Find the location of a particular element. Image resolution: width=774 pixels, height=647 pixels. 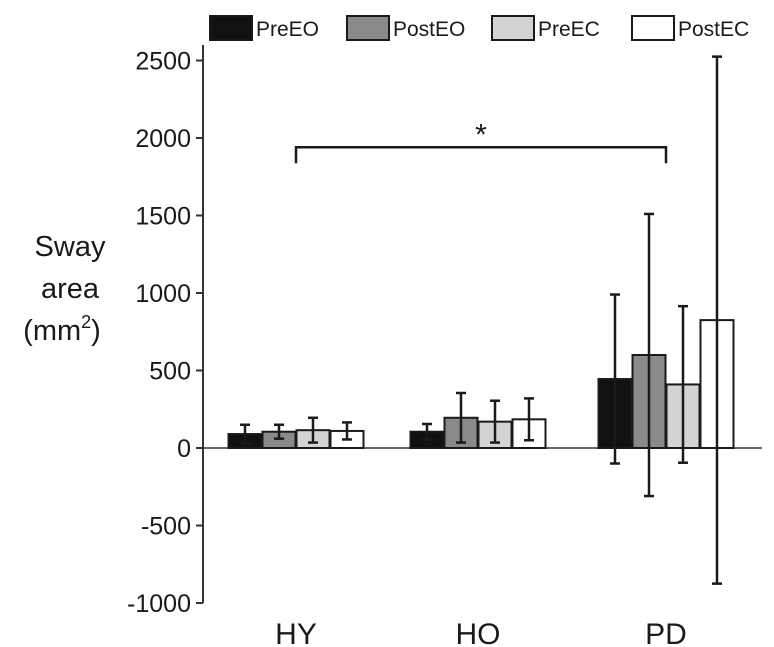

y-axis-label-close: ) is located at coordinates (96, 331).